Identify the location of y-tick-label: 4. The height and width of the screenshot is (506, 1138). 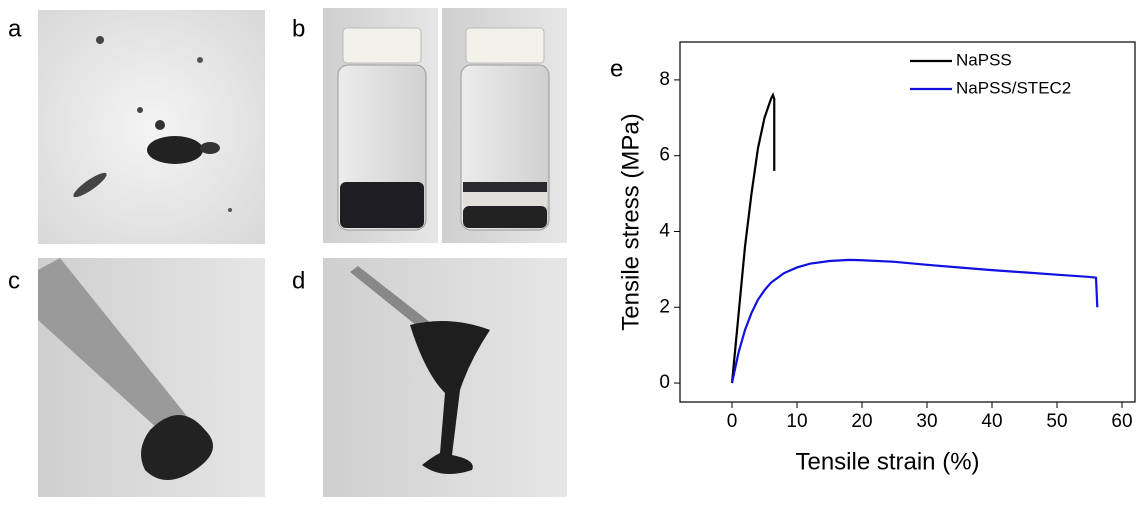
(664, 230).